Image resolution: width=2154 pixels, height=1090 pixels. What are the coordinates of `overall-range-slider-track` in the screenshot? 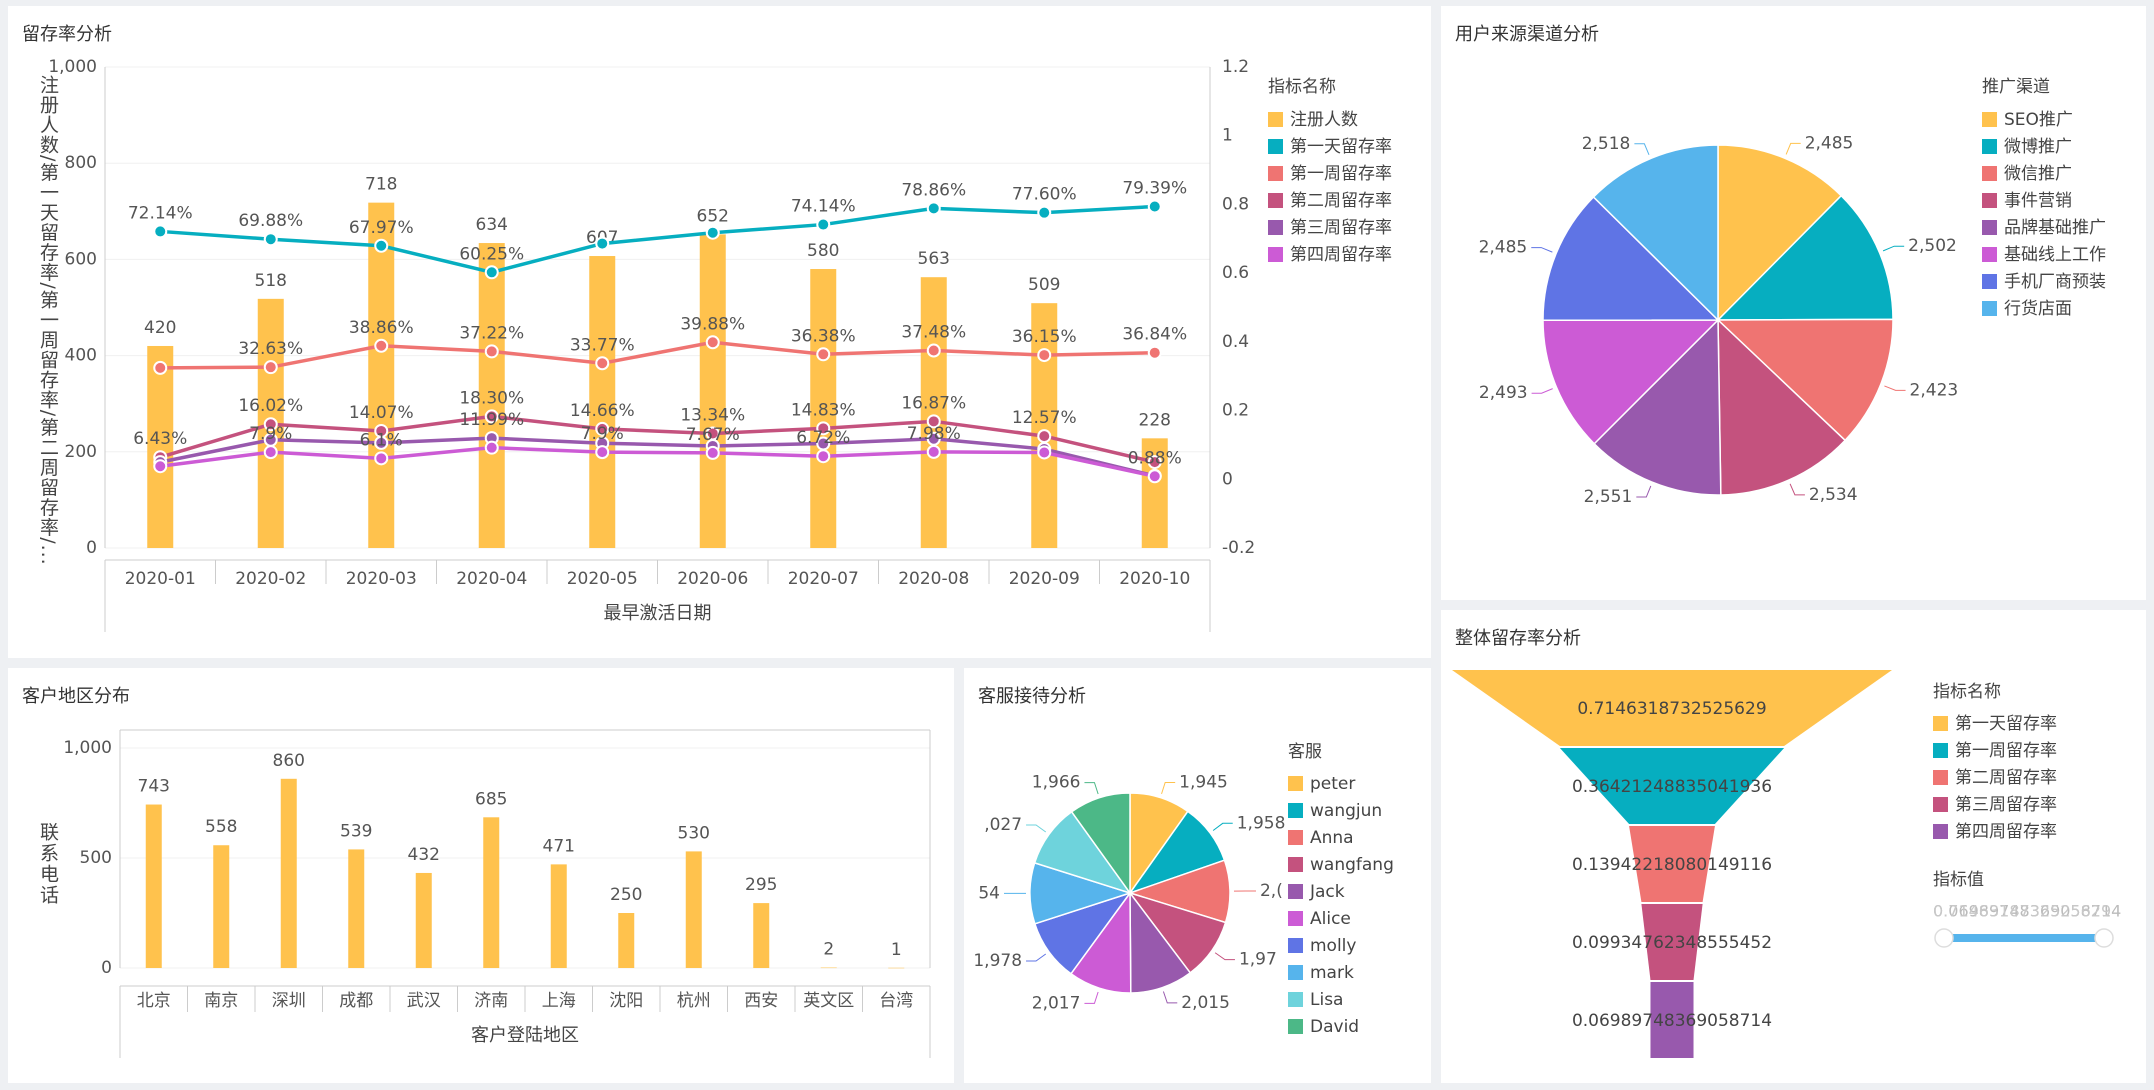 It's located at (2024, 938).